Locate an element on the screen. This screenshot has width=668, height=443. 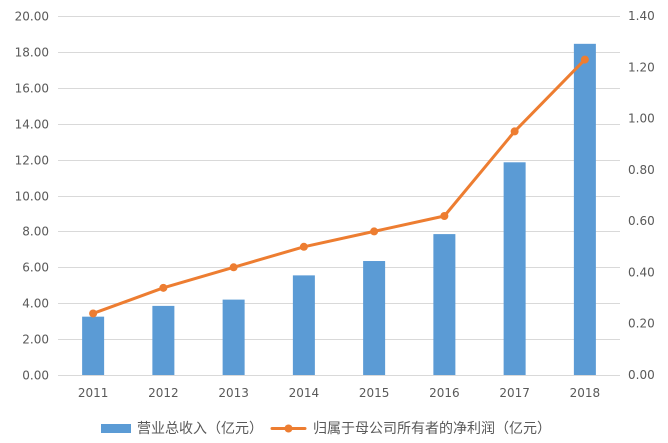
bar-2018 is located at coordinates (584, 209).